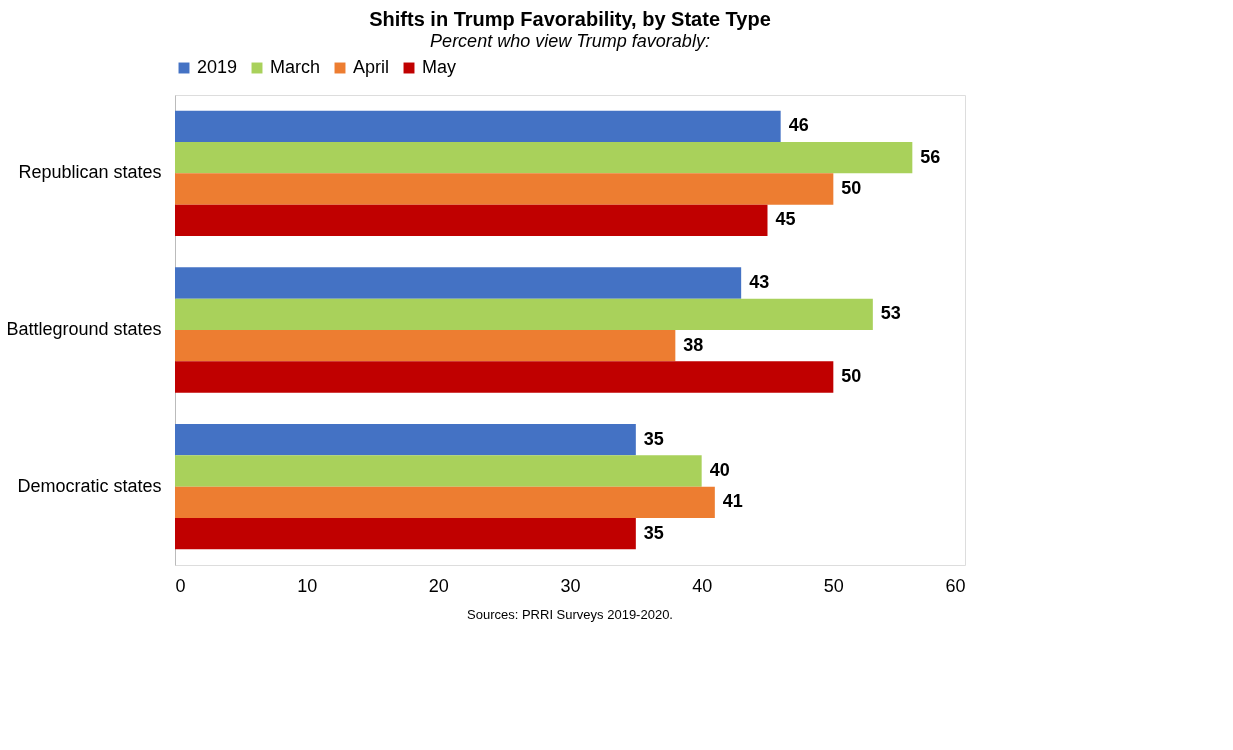  What do you see at coordinates (307, 585) in the screenshot?
I see `x-tick-label: 10` at bounding box center [307, 585].